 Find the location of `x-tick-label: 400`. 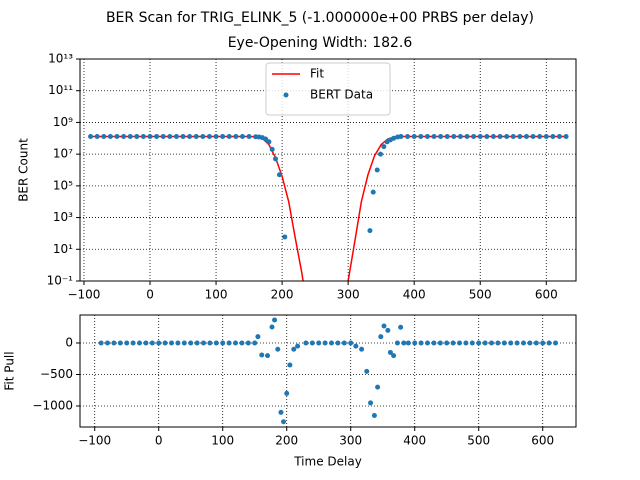

x-tick-label: 400 is located at coordinates (414, 295).